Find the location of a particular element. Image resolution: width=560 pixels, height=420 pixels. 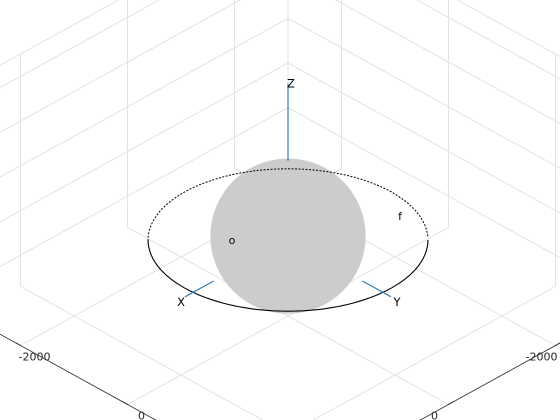

y-tick-label: -2000 is located at coordinates (35, 356).